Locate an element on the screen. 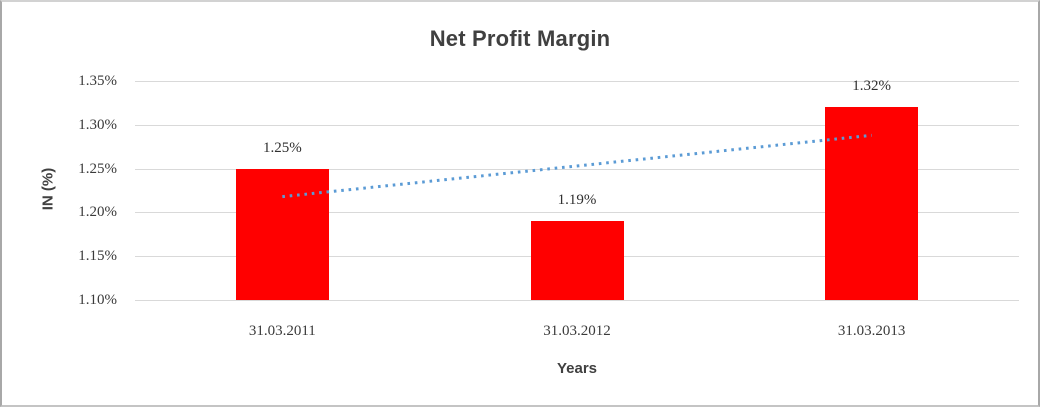 This screenshot has width=1040, height=407. x-tick-label: 31.03.2012 is located at coordinates (577, 331).